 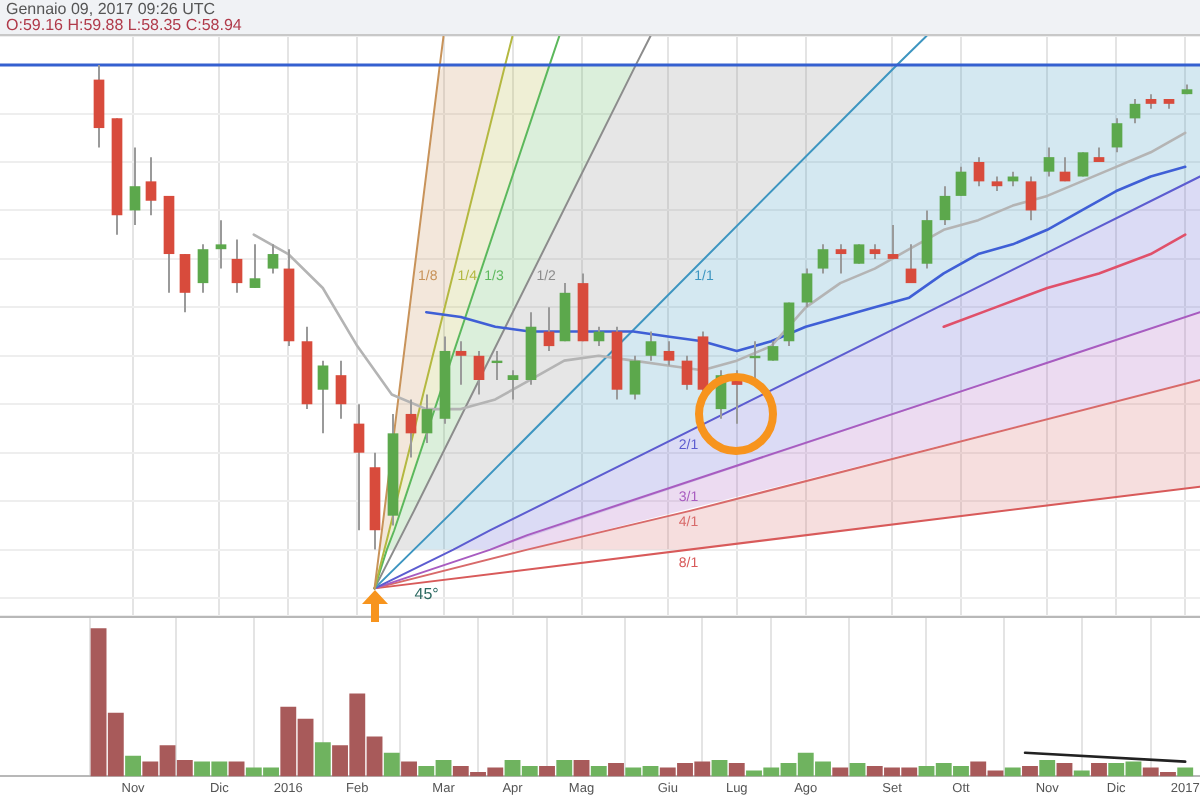 What do you see at coordinates (124, 25) in the screenshot?
I see `chart-subtitle: O:59.16 H:59.88 L:58.35 C:58.94` at bounding box center [124, 25].